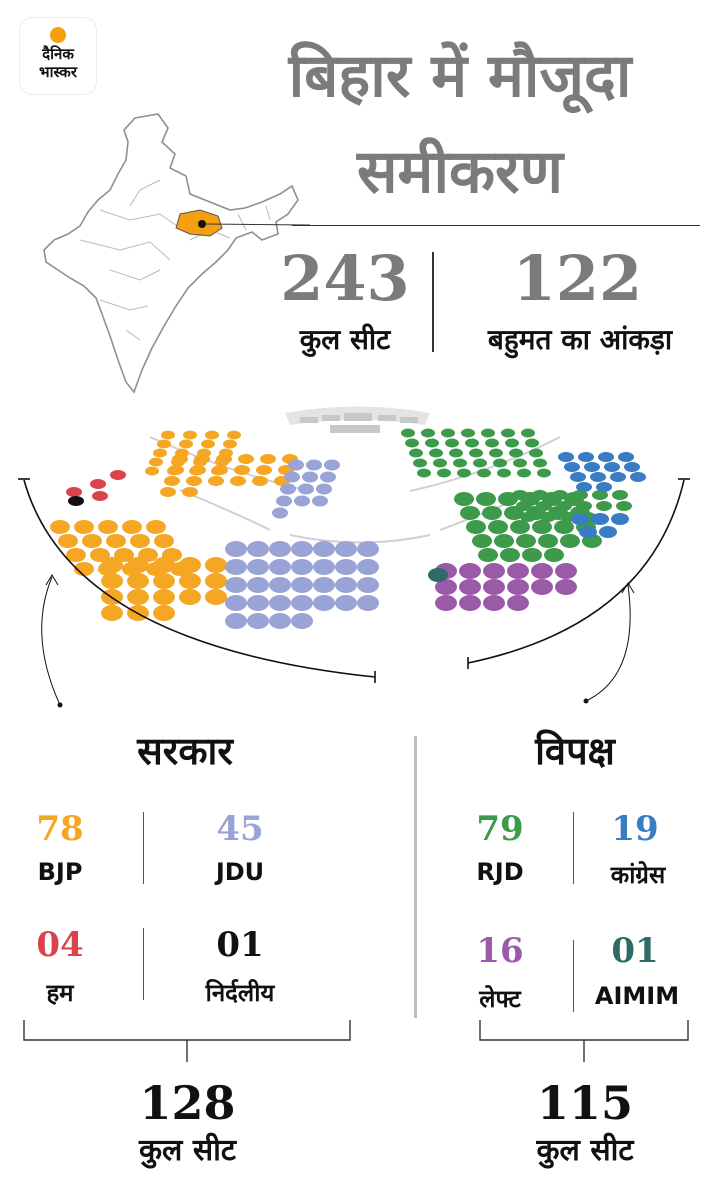 The height and width of the screenshot is (1200, 720). Describe the element at coordinates (357, 419) in the screenshot. I see `speaker-podium` at that location.